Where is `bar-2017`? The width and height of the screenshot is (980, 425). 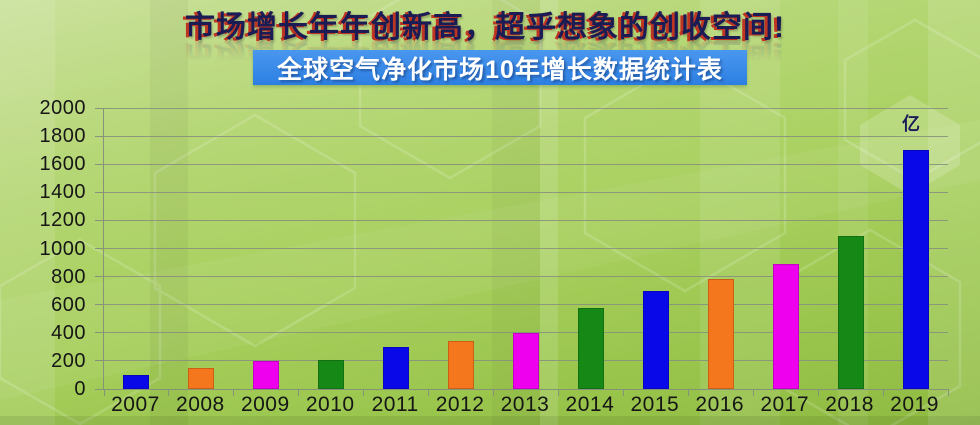 bar-2017 is located at coordinates (785, 326).